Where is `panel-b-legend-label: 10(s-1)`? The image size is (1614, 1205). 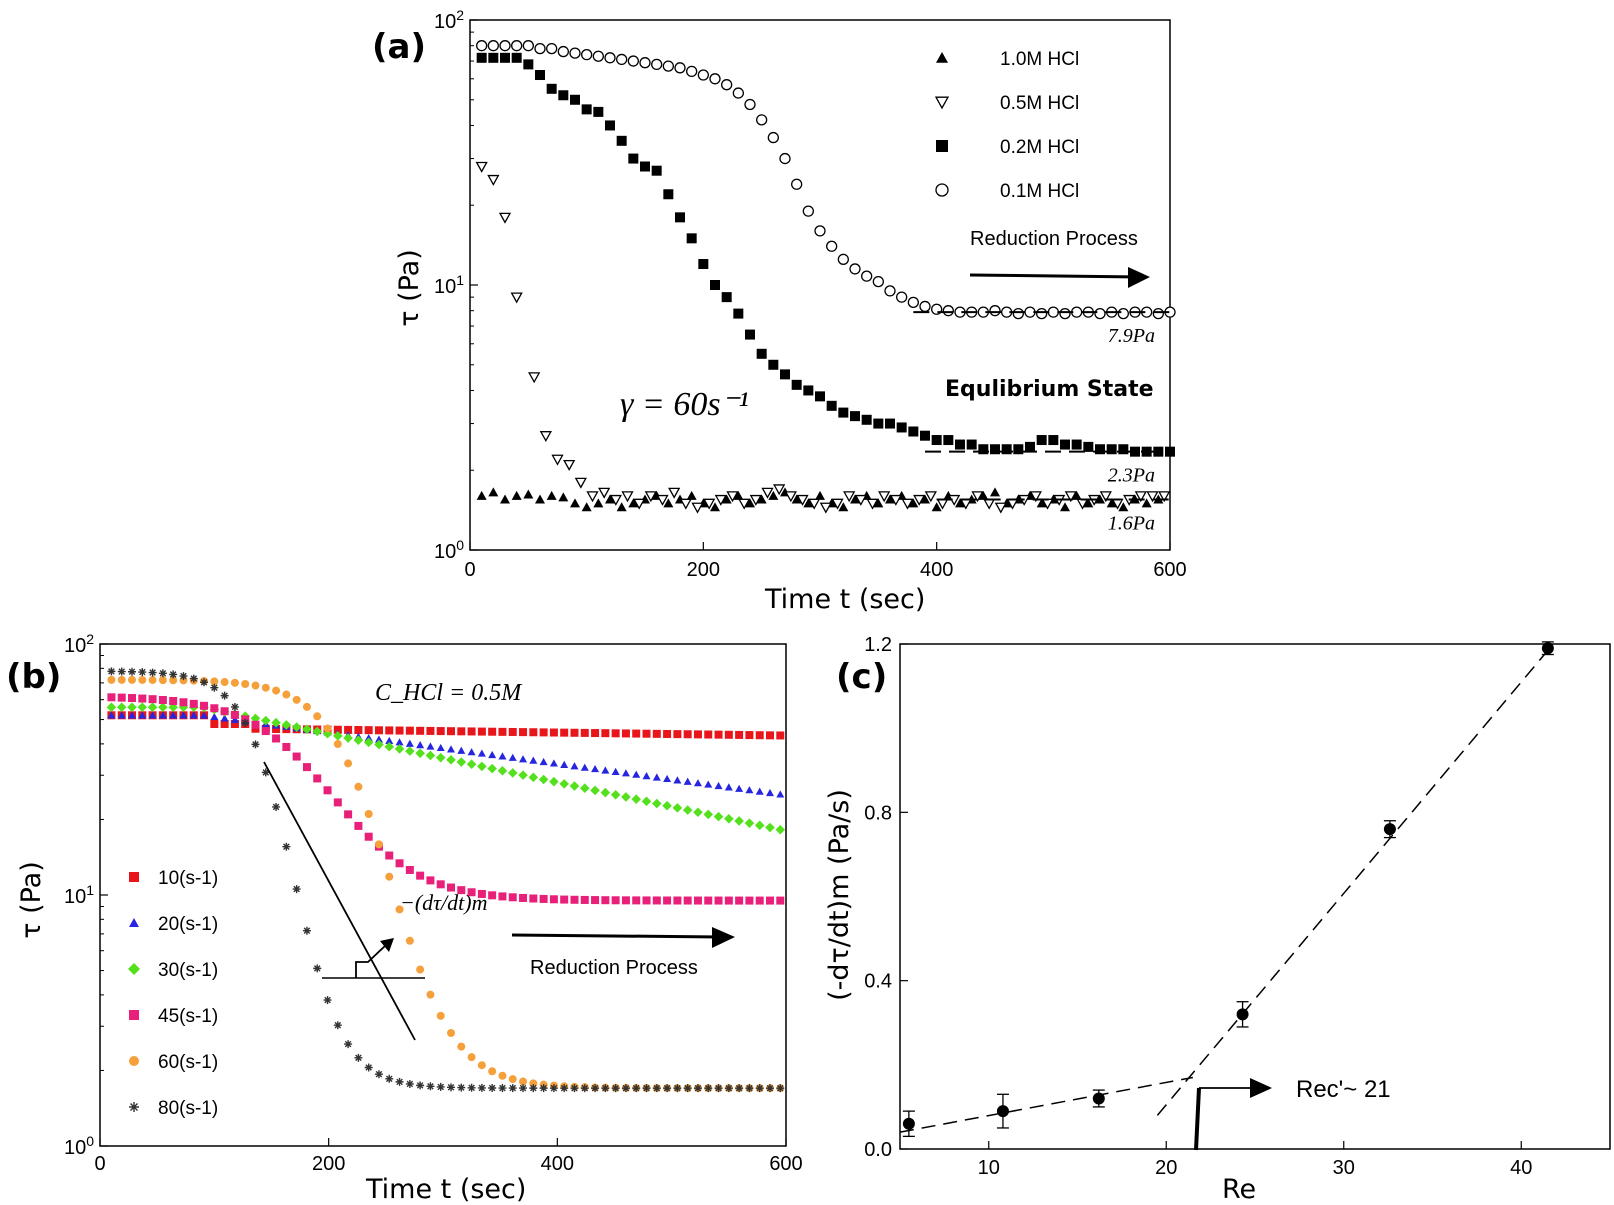 panel-b-legend-label: 10(s-1) is located at coordinates (188, 878).